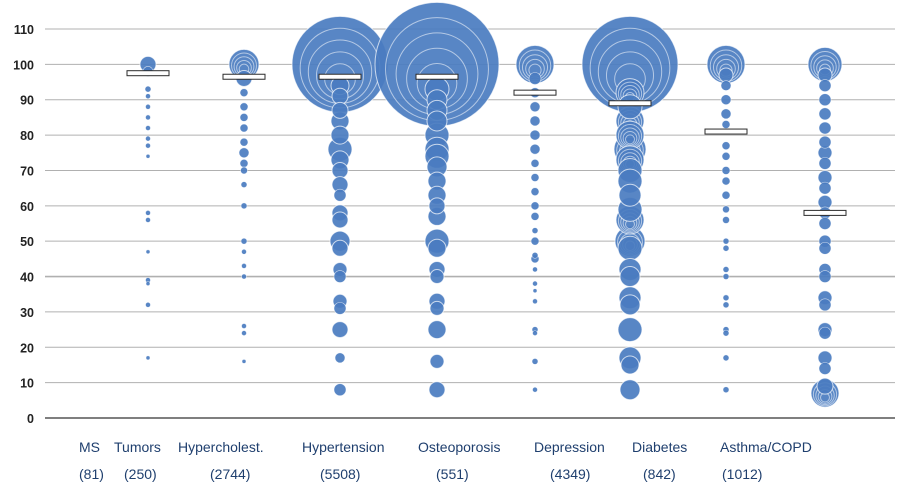 This screenshot has height=485, width=908. What do you see at coordinates (459, 447) in the screenshot?
I see `category-label: Osteoporosis` at bounding box center [459, 447].